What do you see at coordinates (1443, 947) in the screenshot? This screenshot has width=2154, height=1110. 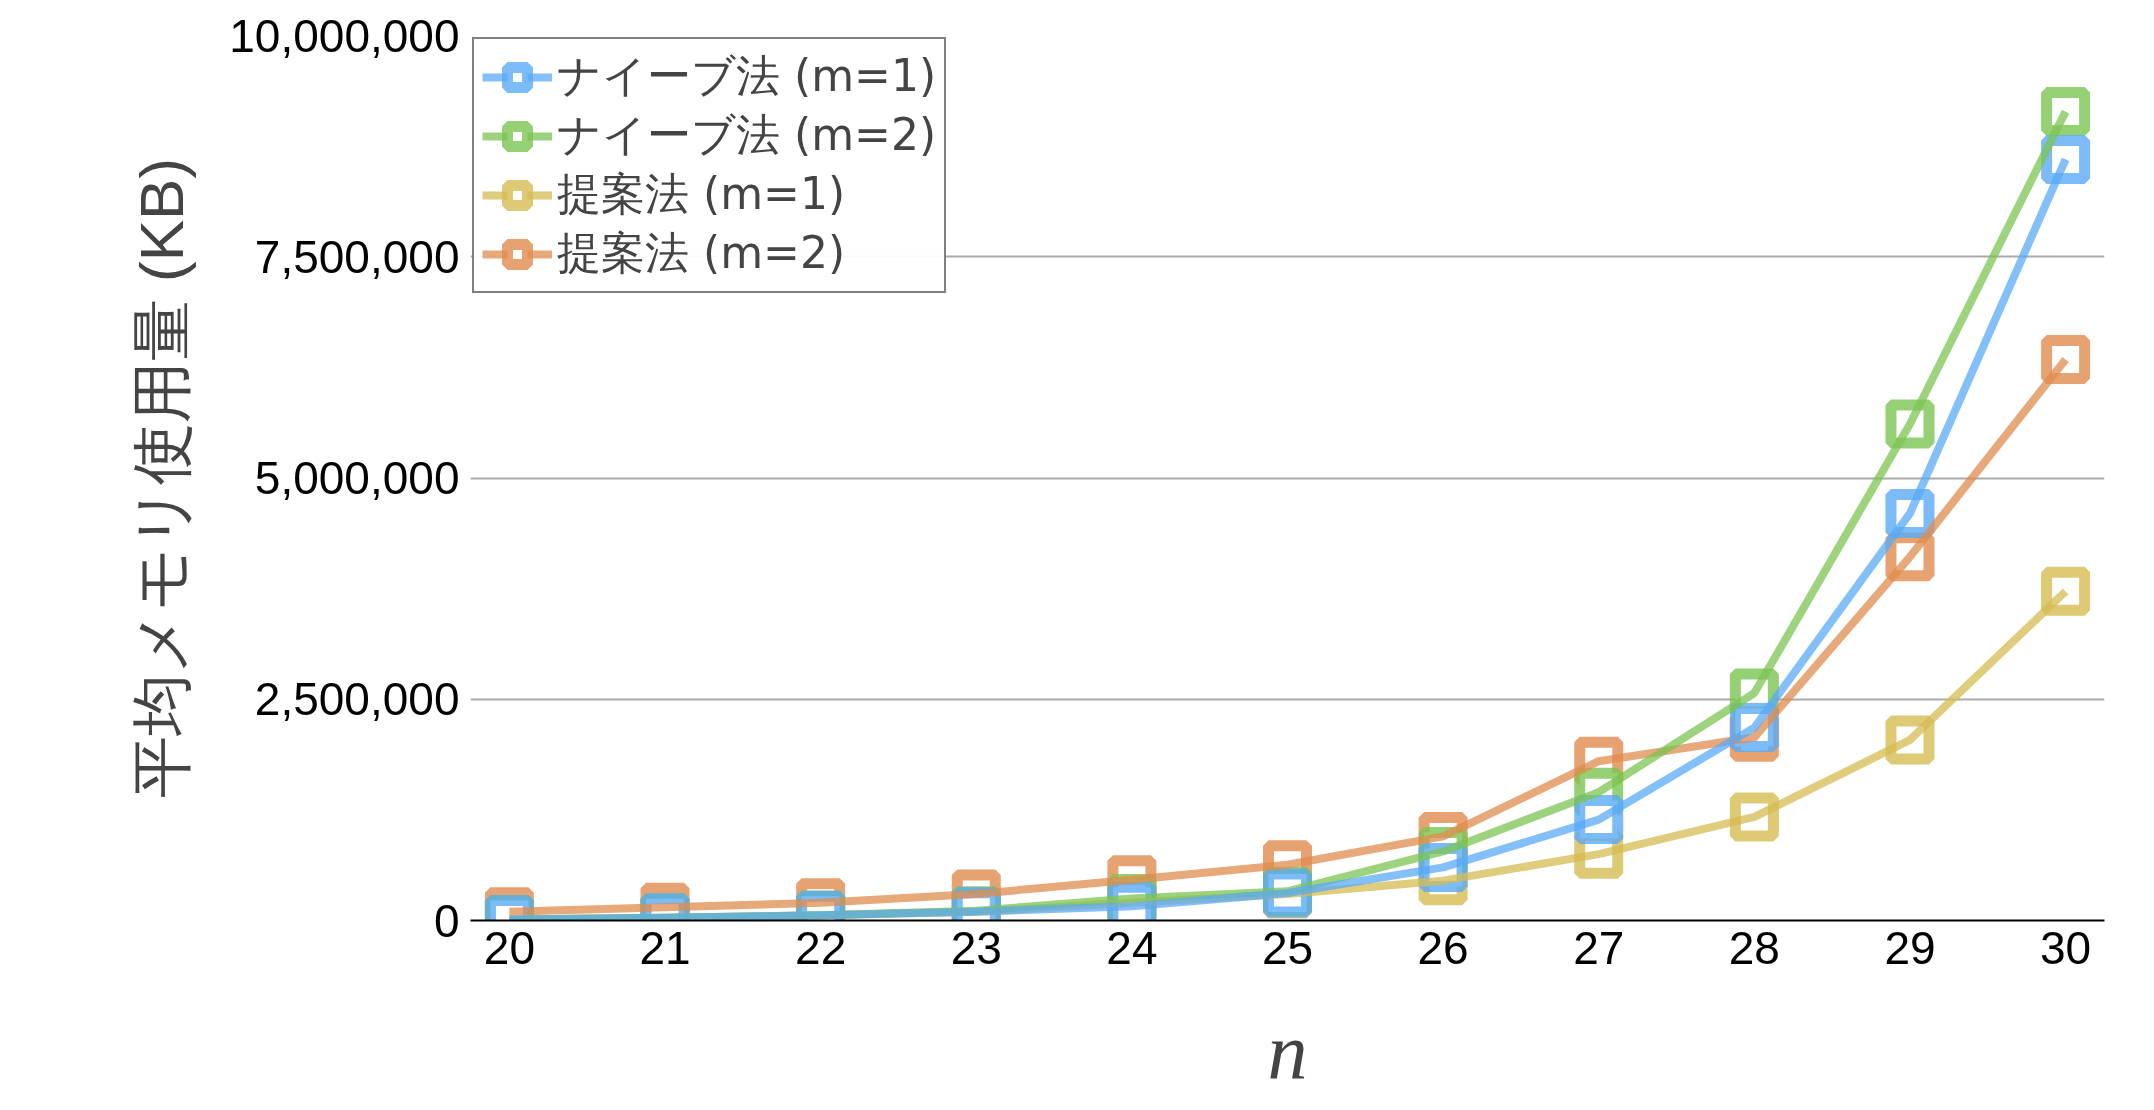 I see `x-tick-label: 26` at bounding box center [1443, 947].